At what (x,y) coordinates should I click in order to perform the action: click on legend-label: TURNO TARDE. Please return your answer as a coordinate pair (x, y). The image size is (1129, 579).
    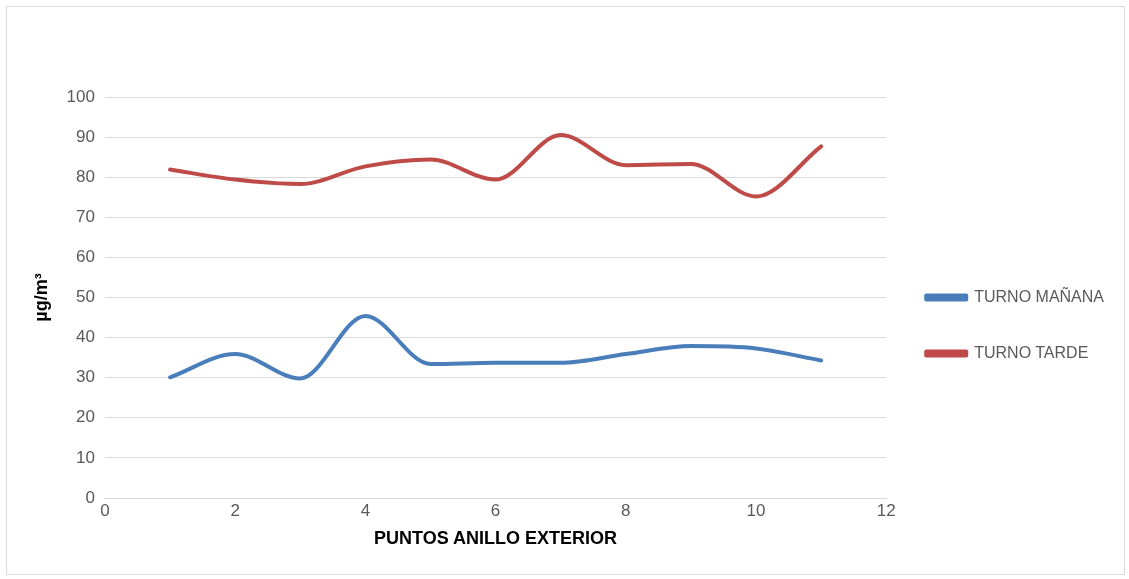
    Looking at the image, I should click on (1031, 352).